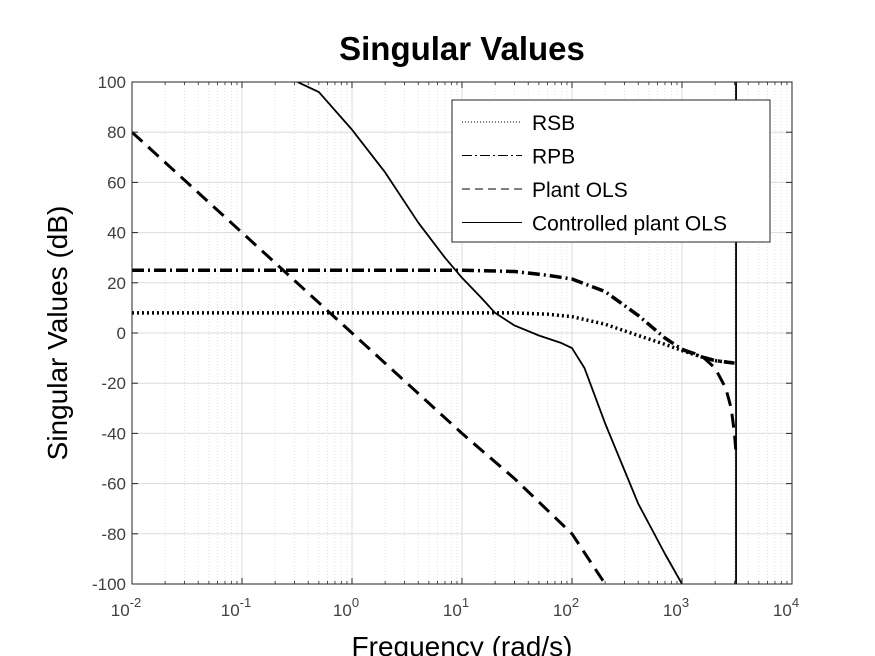 Image resolution: width=875 pixels, height=656 pixels. Describe the element at coordinates (116, 132) in the screenshot. I see `y-tick-label: 80` at that location.